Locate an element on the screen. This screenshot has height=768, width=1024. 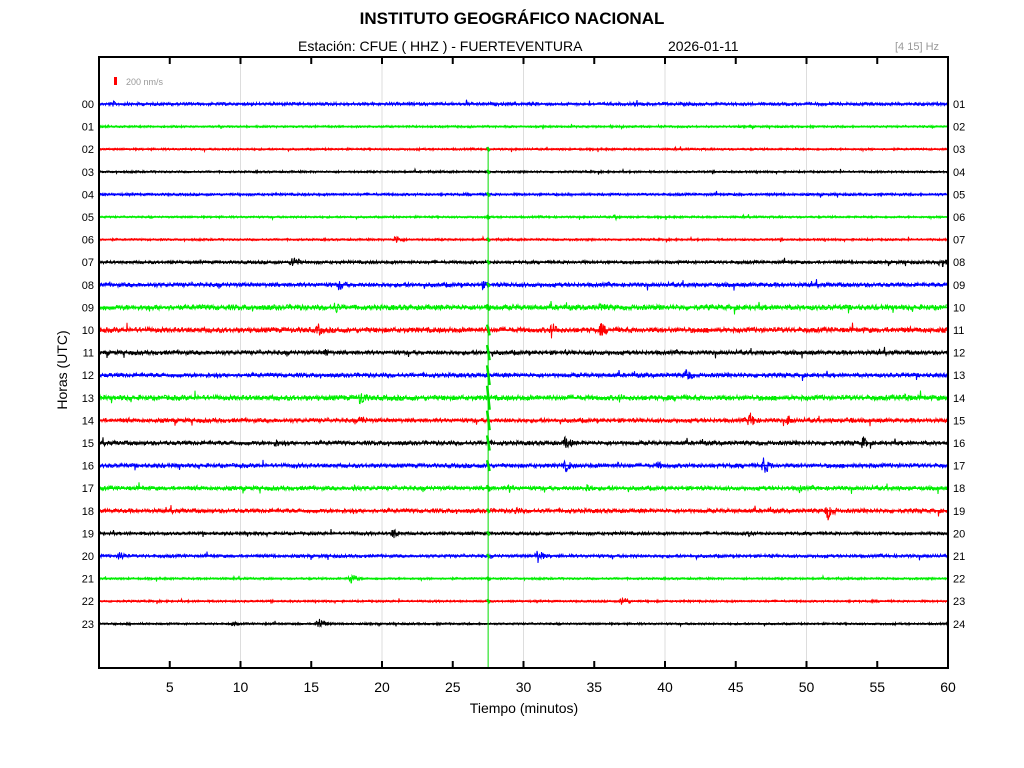
x-tick-label: 25 is located at coordinates (453, 687).